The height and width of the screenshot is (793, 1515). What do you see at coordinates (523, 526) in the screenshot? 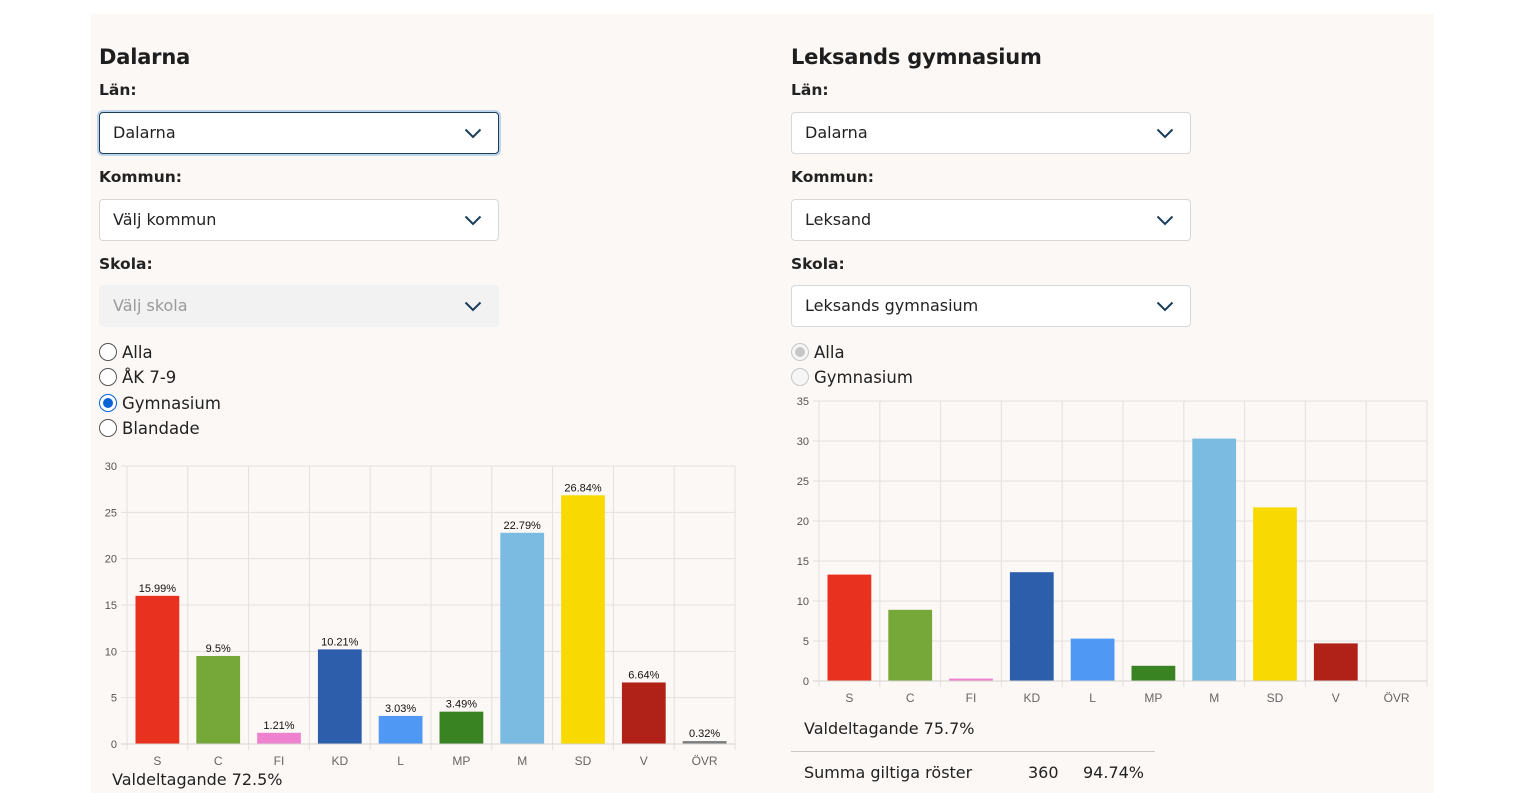
I see `data-label: 22.79%` at bounding box center [523, 526].